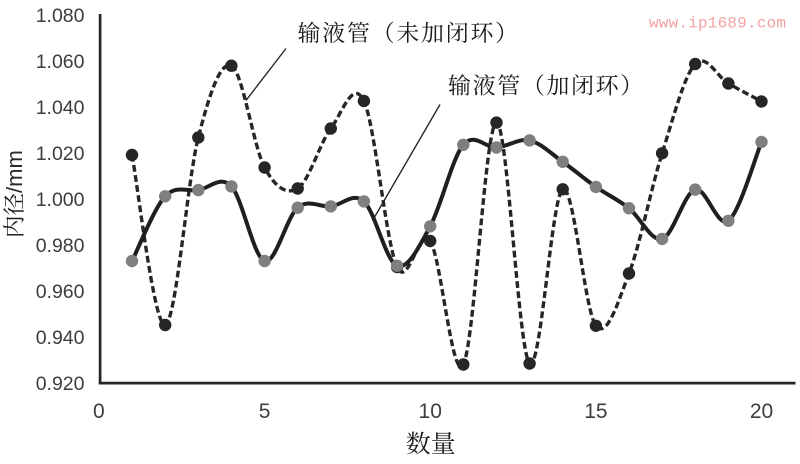 This screenshot has width=800, height=464. I want to click on svg-text: 15, so click(595, 411).